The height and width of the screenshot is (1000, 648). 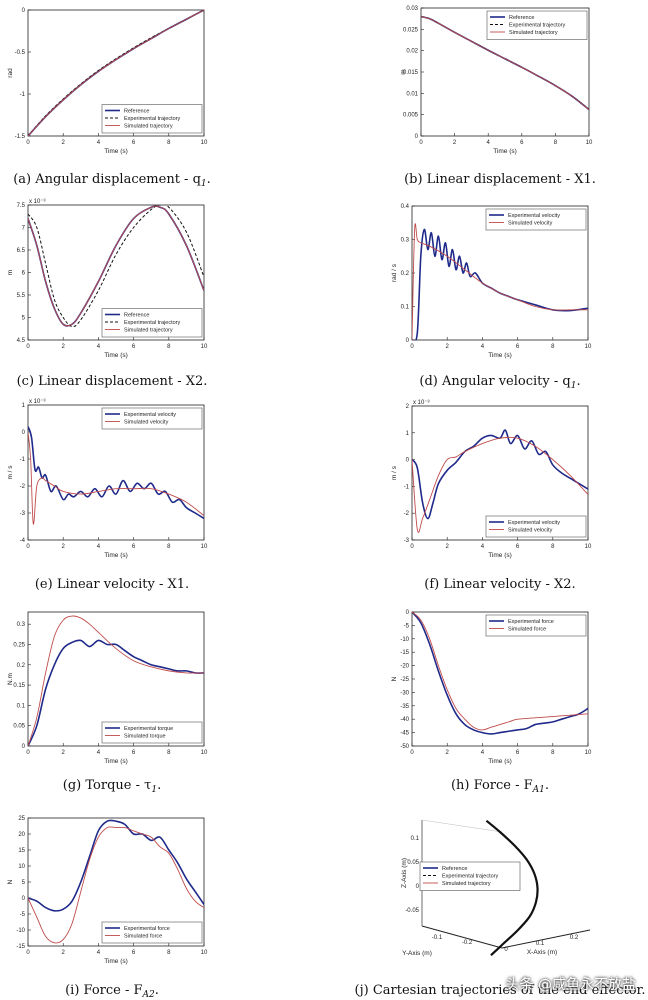 I want to click on y-axis-label: Y-Axis (m), so click(x=417, y=953).